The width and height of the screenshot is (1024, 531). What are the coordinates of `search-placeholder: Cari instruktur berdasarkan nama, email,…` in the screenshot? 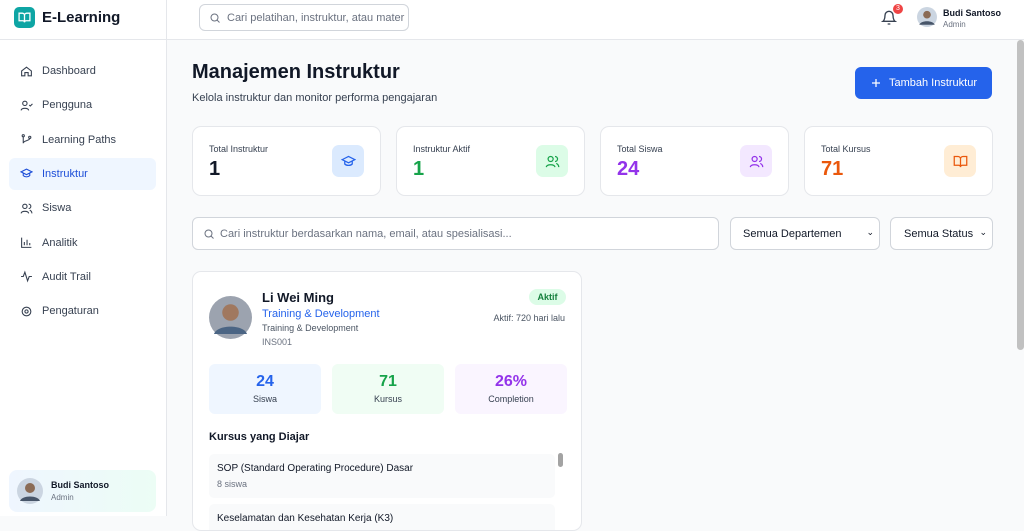 It's located at (366, 234).